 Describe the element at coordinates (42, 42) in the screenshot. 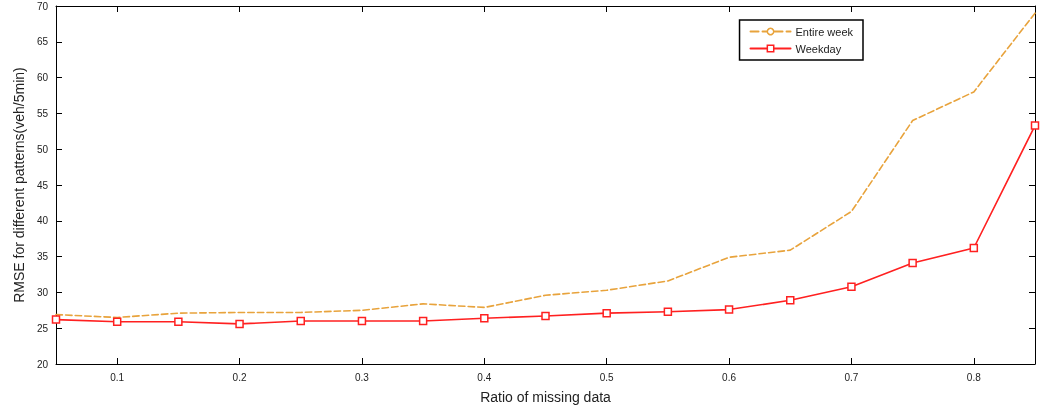

I see `y-tick-label: 65` at that location.